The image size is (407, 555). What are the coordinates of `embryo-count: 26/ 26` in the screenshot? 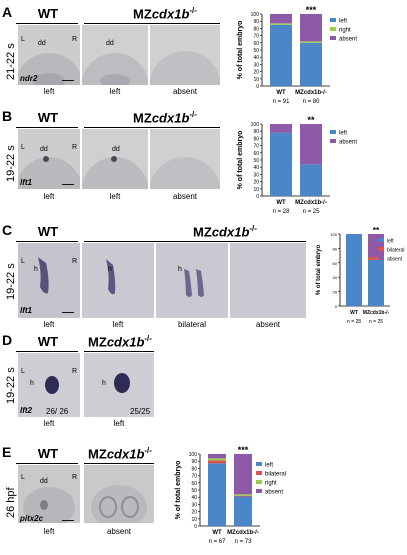 It's located at (57, 411).